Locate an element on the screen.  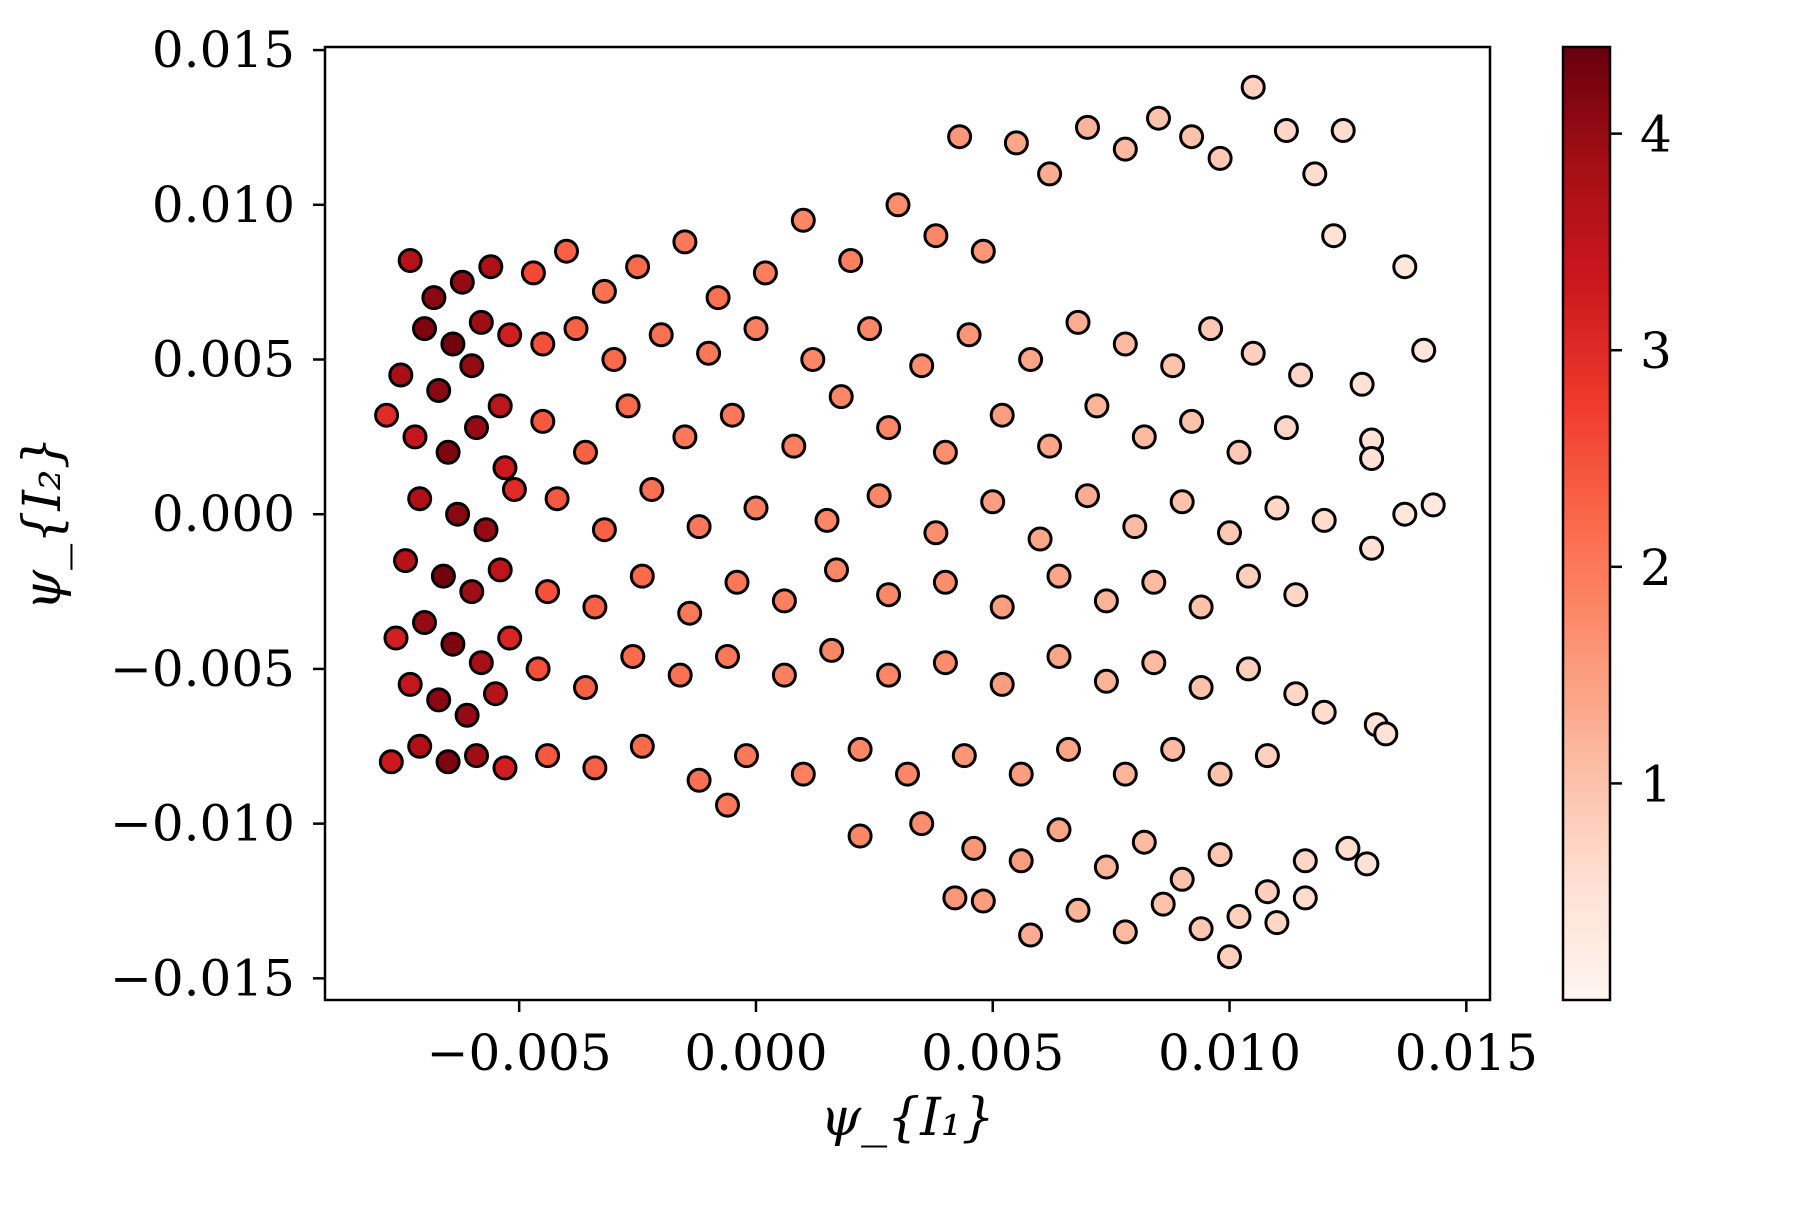
colorbar-tick-label: 1 is located at coordinates (1656, 784).